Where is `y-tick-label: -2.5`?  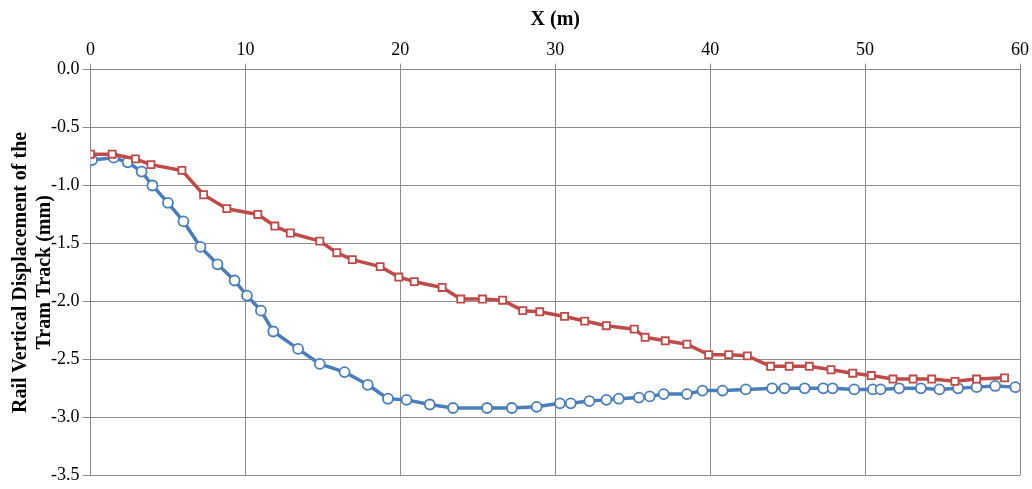 y-tick-label: -2.5 is located at coordinates (65, 358).